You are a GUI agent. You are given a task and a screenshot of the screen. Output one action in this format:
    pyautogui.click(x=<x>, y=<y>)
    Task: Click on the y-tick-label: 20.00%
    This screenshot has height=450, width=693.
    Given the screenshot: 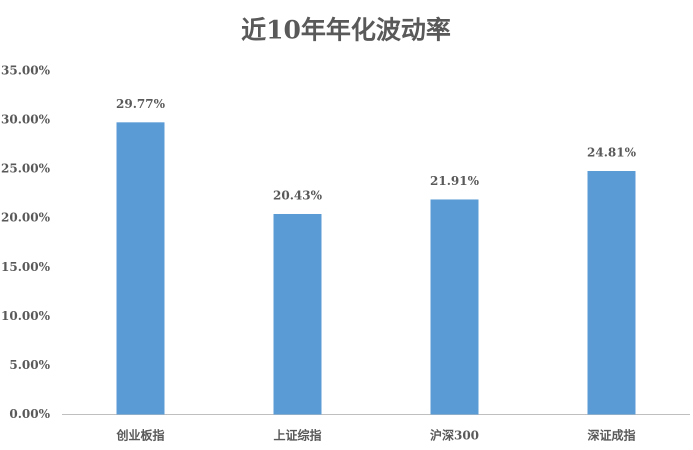 What is the action you would take?
    pyautogui.click(x=26, y=218)
    